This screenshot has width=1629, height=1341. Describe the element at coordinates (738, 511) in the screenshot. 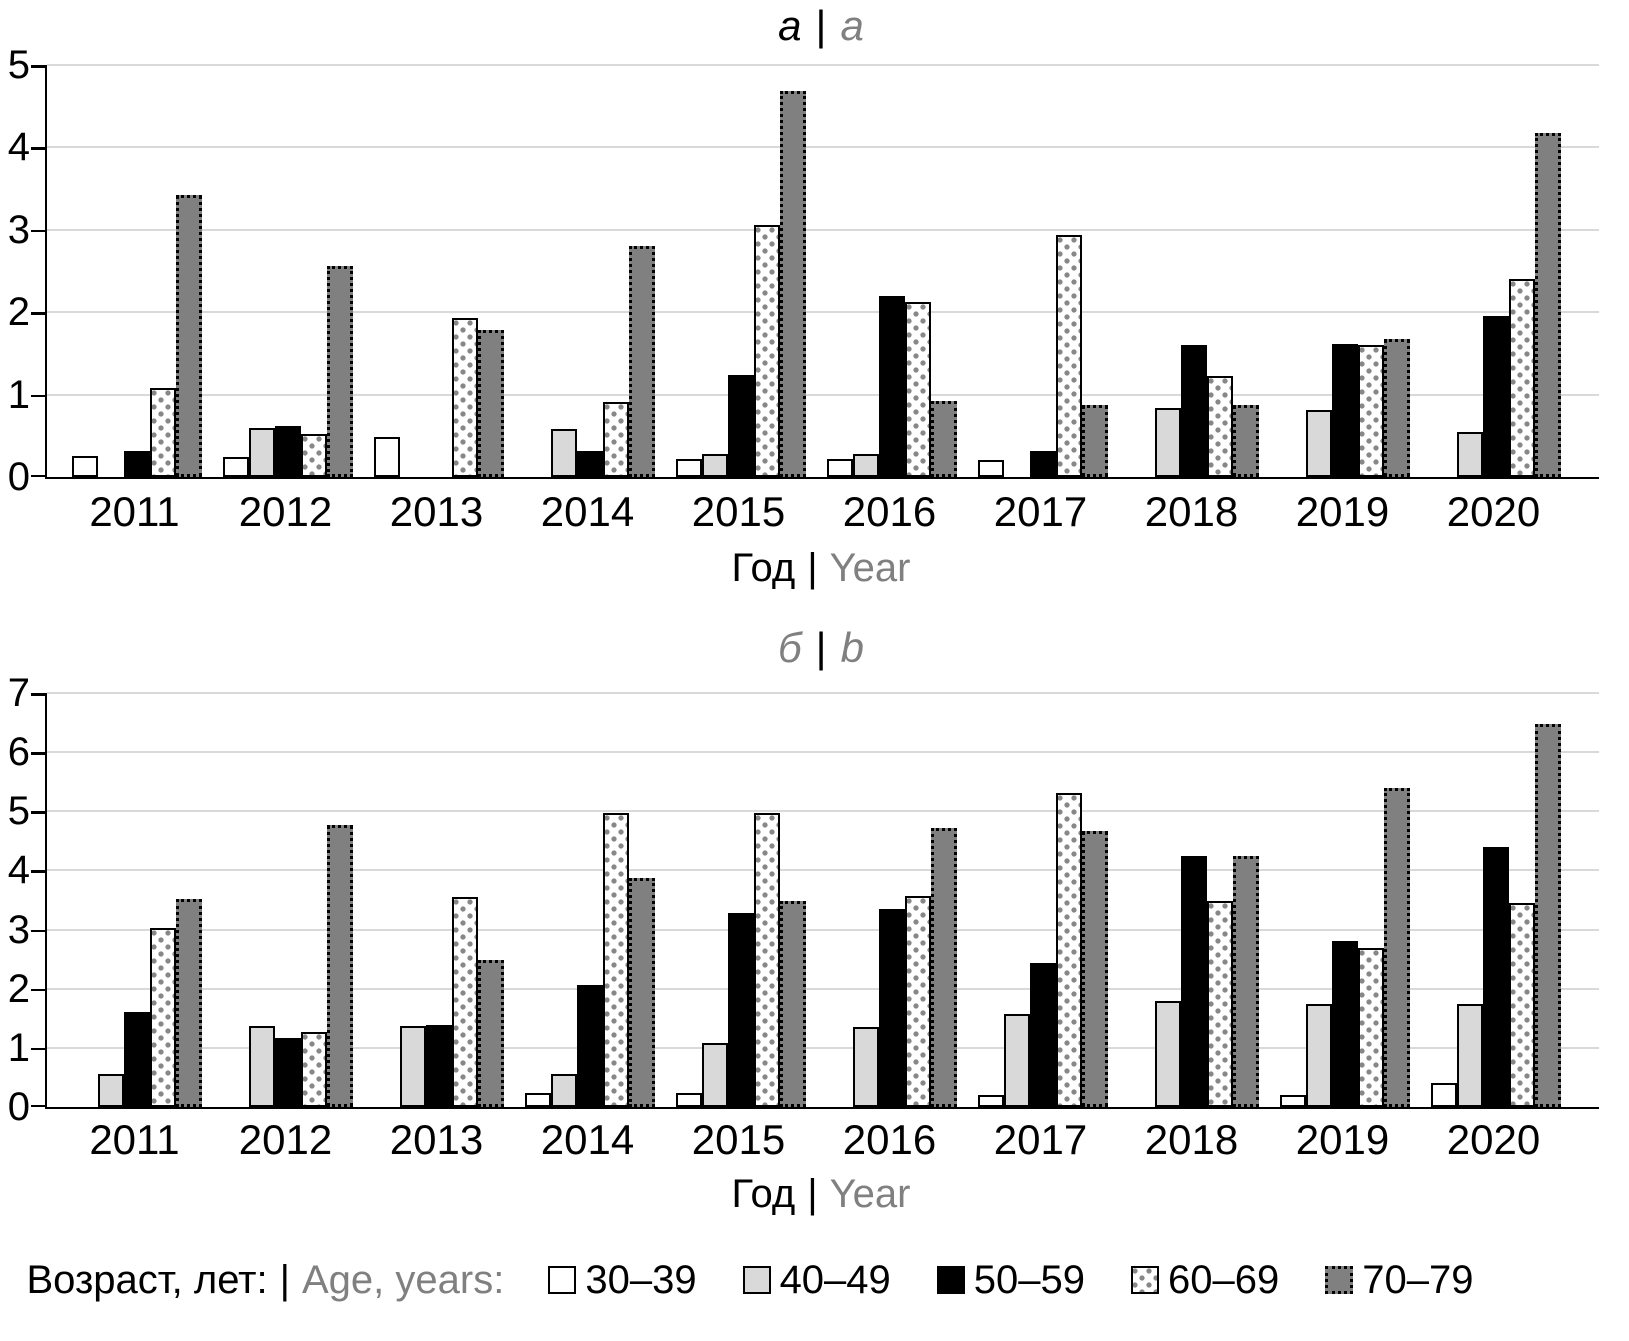

I see `x-tick-label: 2015` at that location.